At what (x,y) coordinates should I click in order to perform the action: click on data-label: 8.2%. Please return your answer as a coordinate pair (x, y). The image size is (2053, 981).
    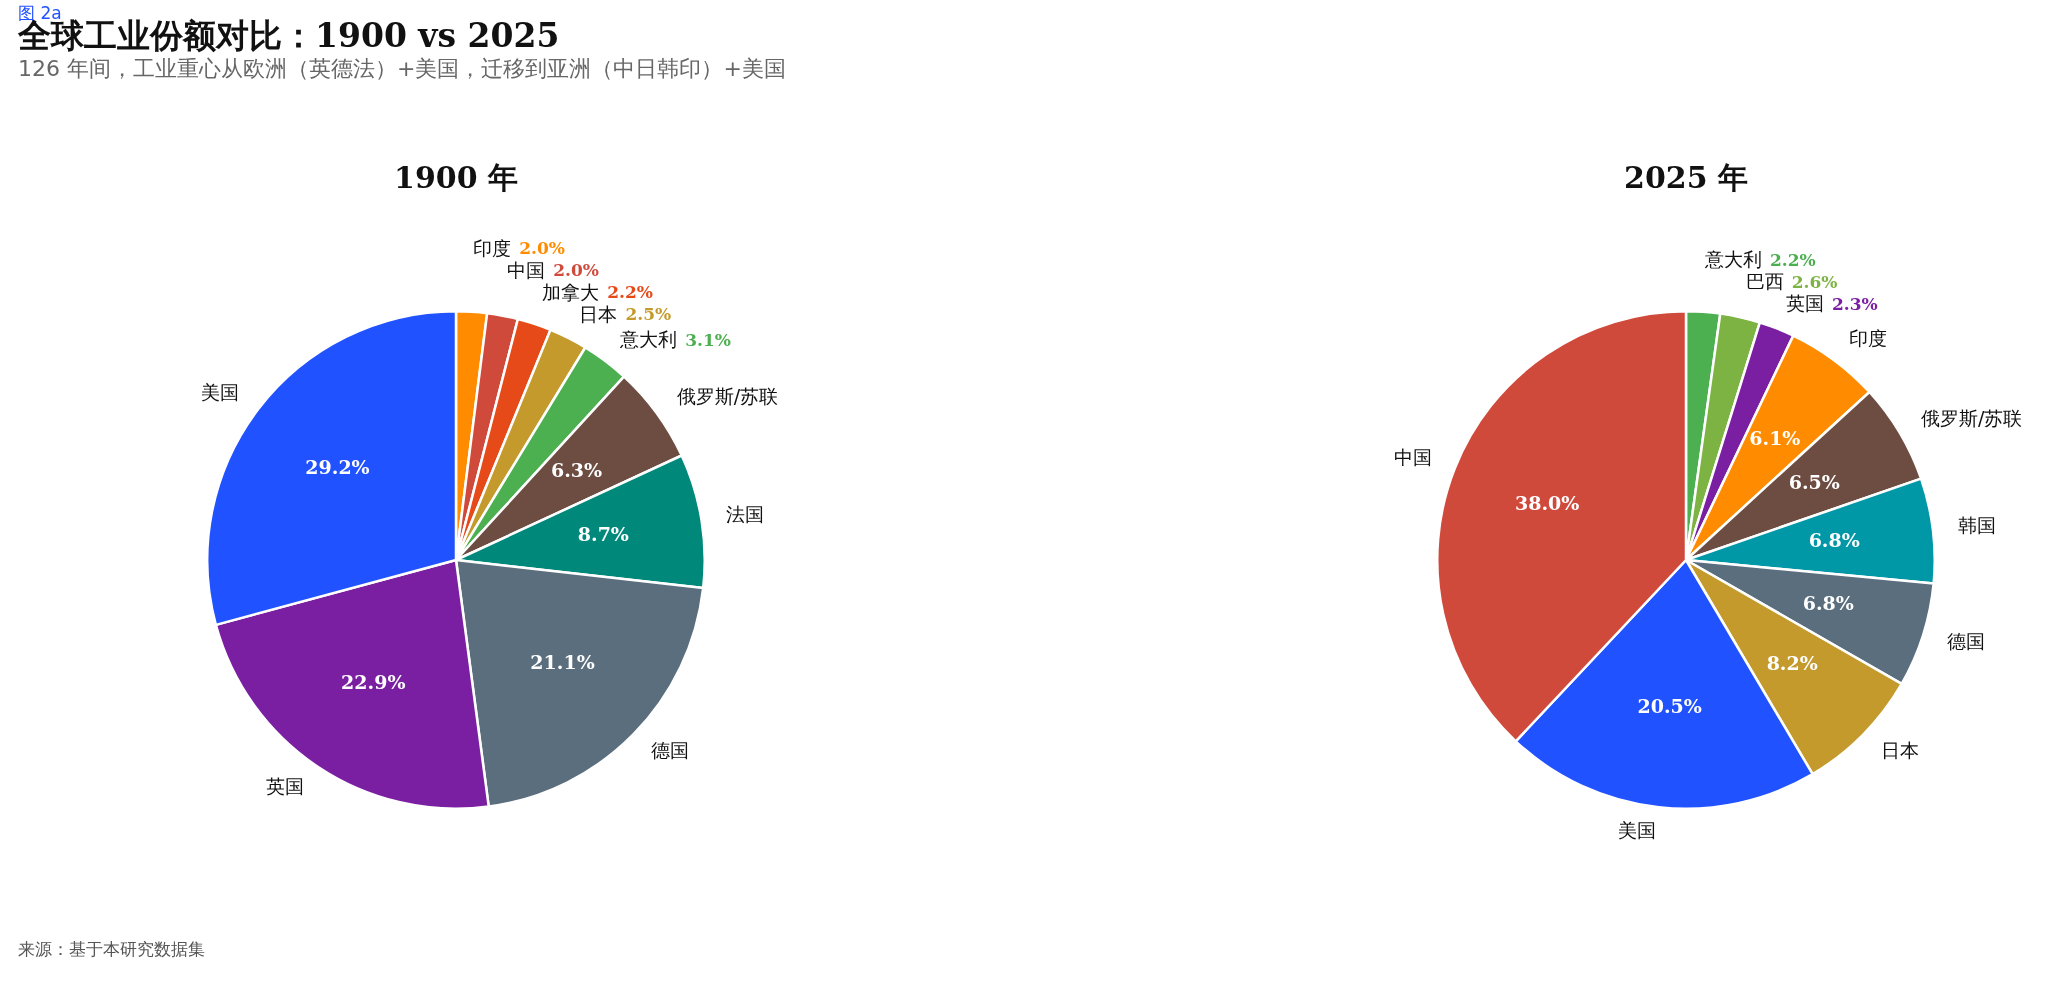
    Looking at the image, I should click on (1792, 662).